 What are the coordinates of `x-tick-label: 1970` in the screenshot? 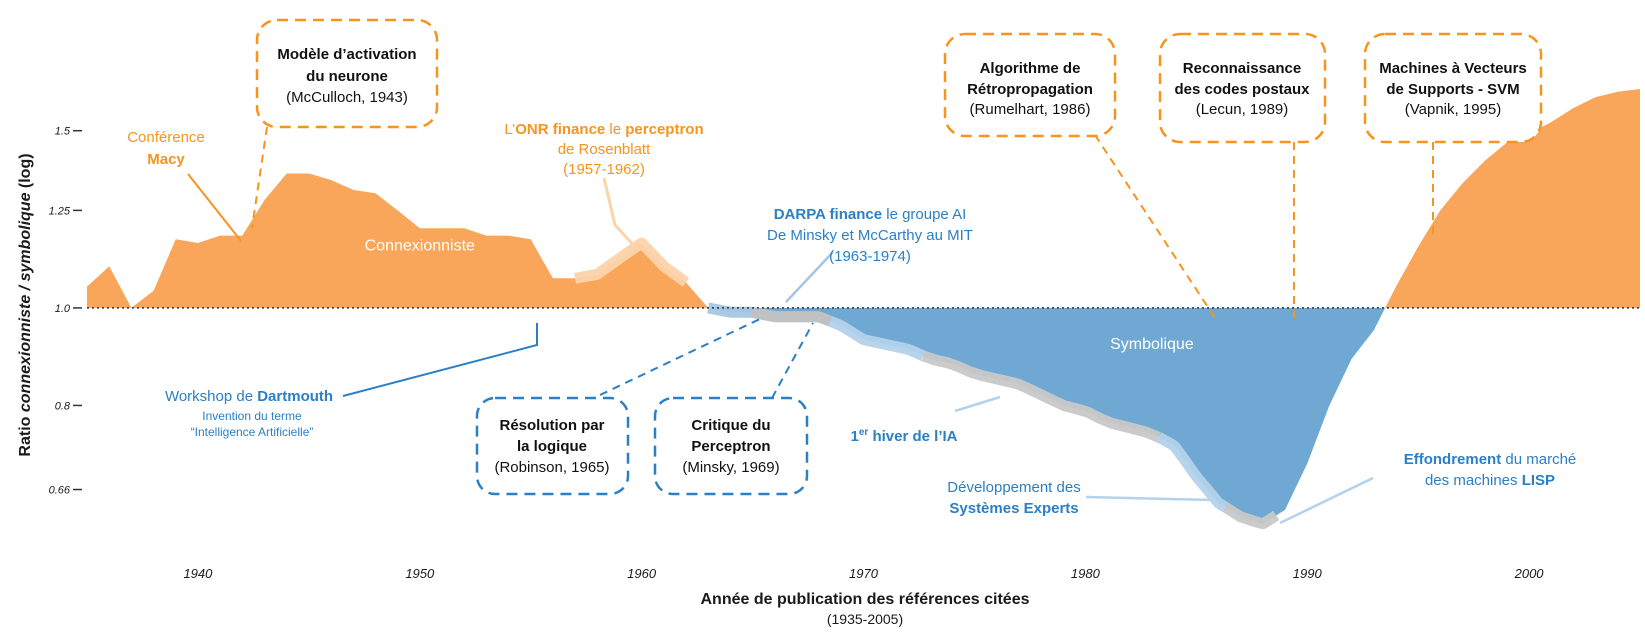 It's located at (864, 573).